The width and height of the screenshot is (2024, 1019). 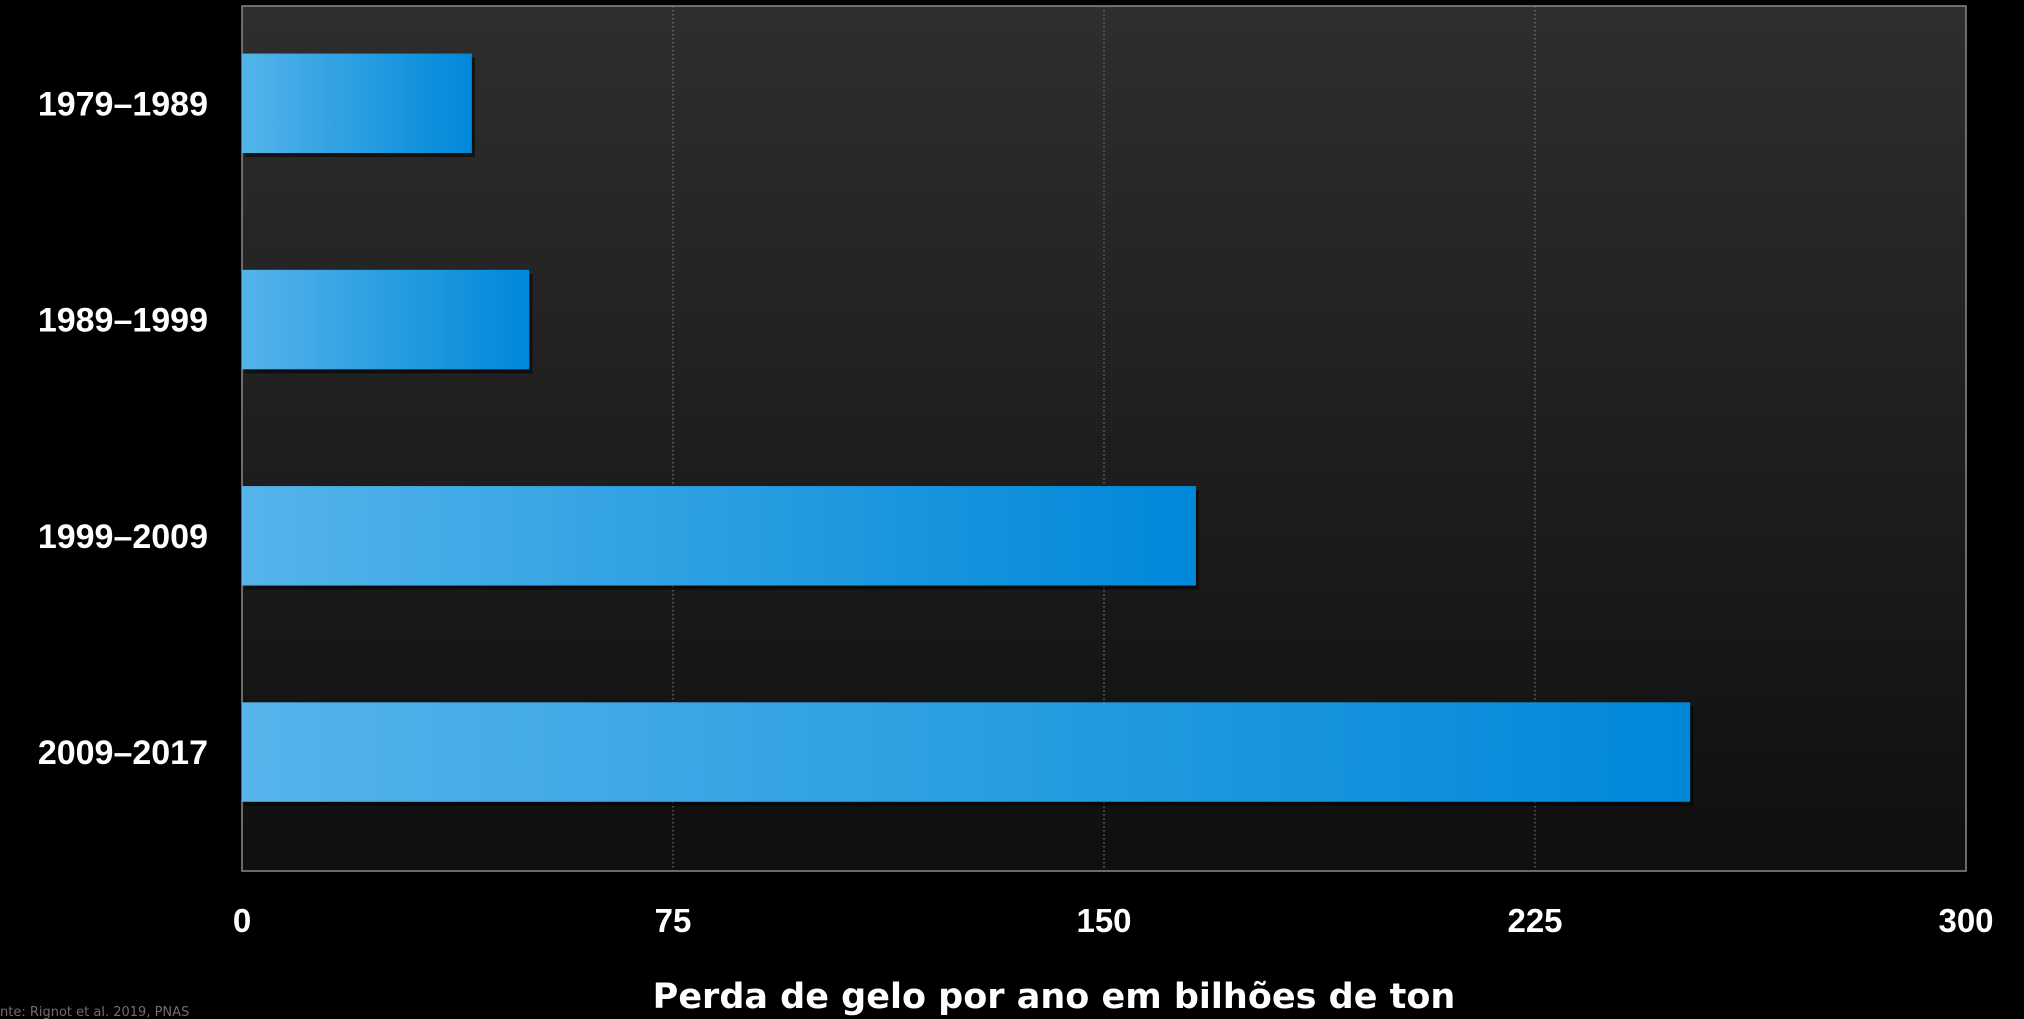 I want to click on x-tick-label: 225, so click(x=1534, y=920).